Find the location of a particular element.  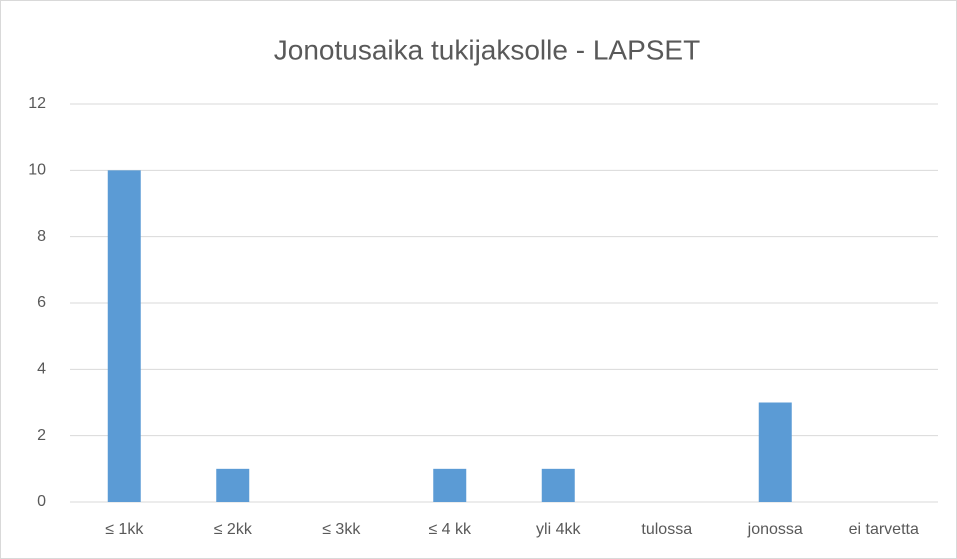

x-tick-label: jonossa is located at coordinates (775, 529).